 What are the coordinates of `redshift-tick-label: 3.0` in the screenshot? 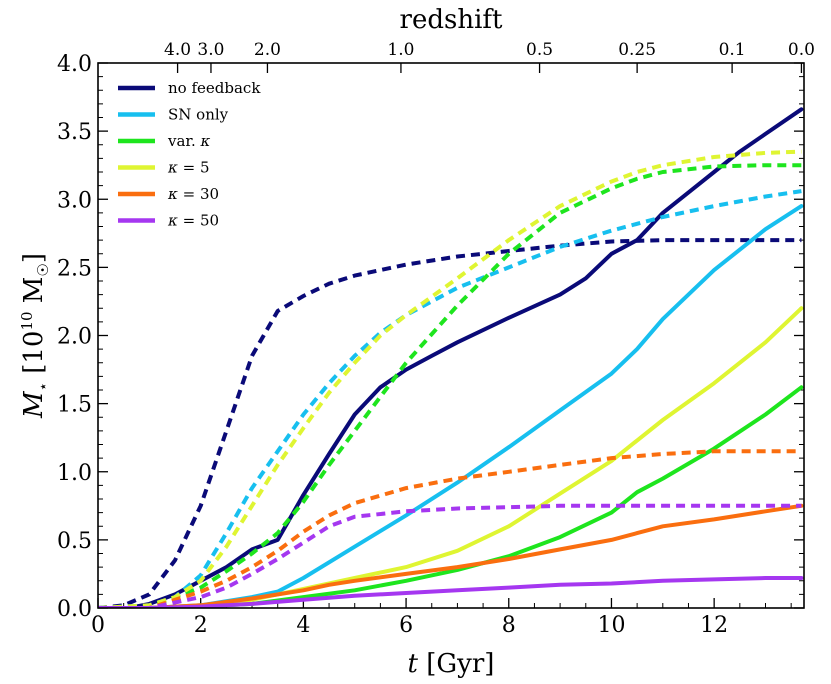 It's located at (210, 50).